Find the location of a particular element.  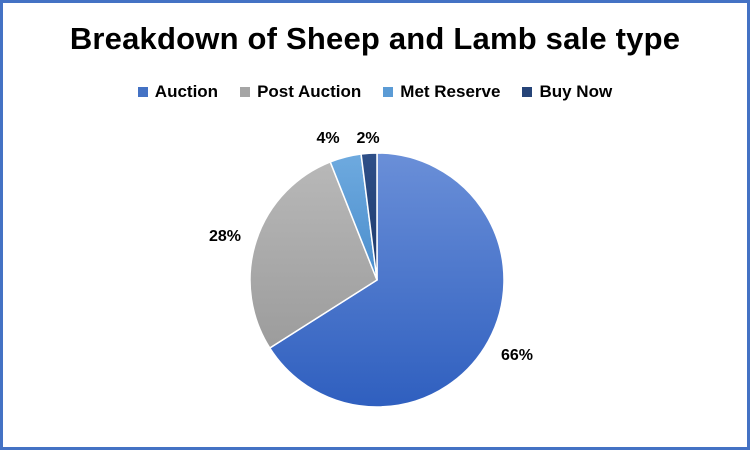

legend-label-post-auction: Post Auction is located at coordinates (309, 91).